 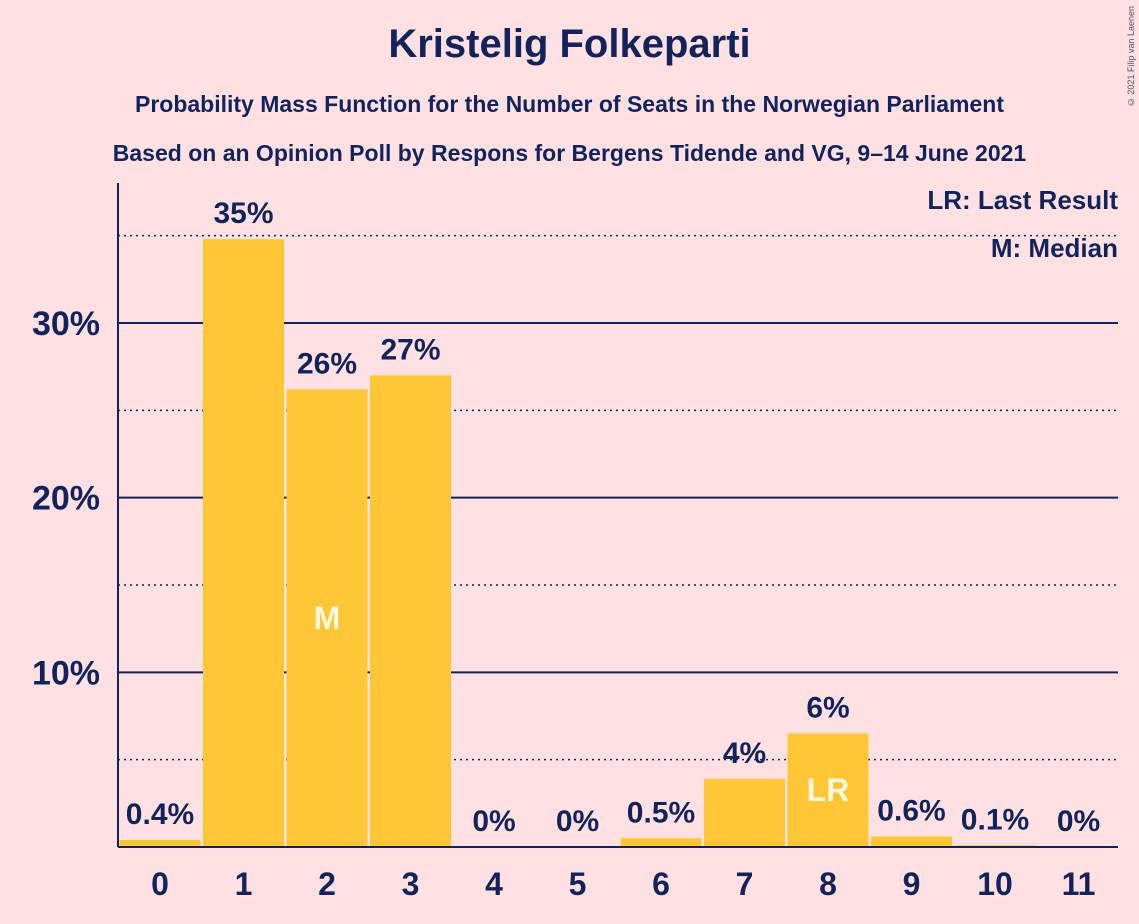 I want to click on x-tick-label: 3, so click(x=411, y=884).